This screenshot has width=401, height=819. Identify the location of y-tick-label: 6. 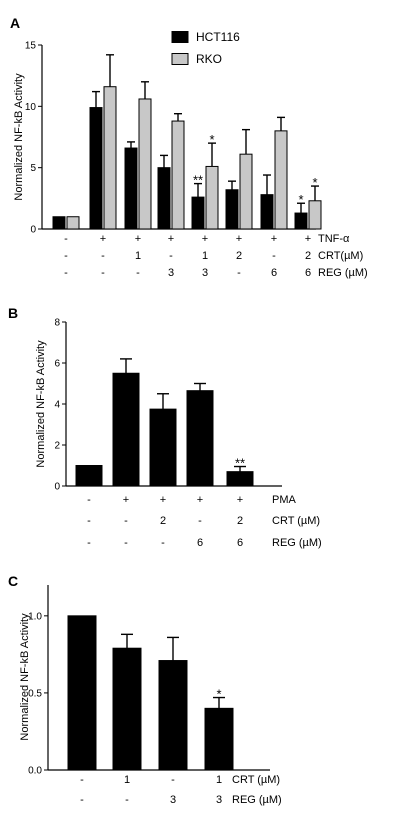
(57, 364).